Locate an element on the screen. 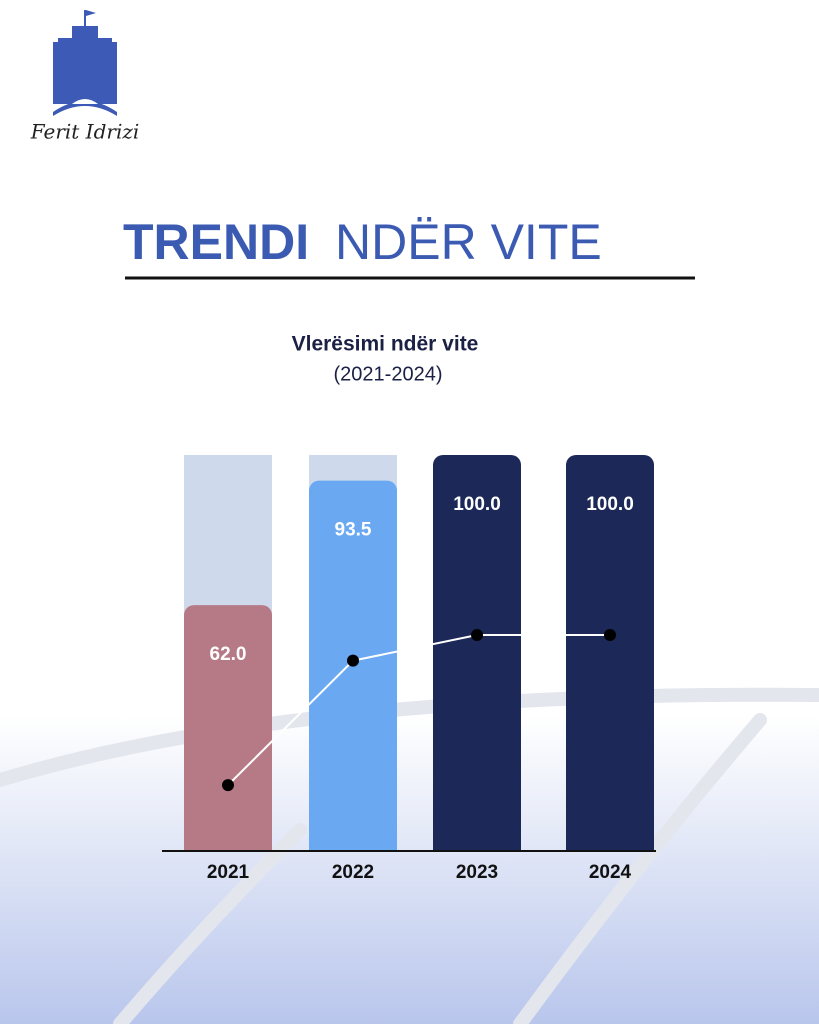  chart-title: TRENDI NDËR VITE is located at coordinates (362, 242).